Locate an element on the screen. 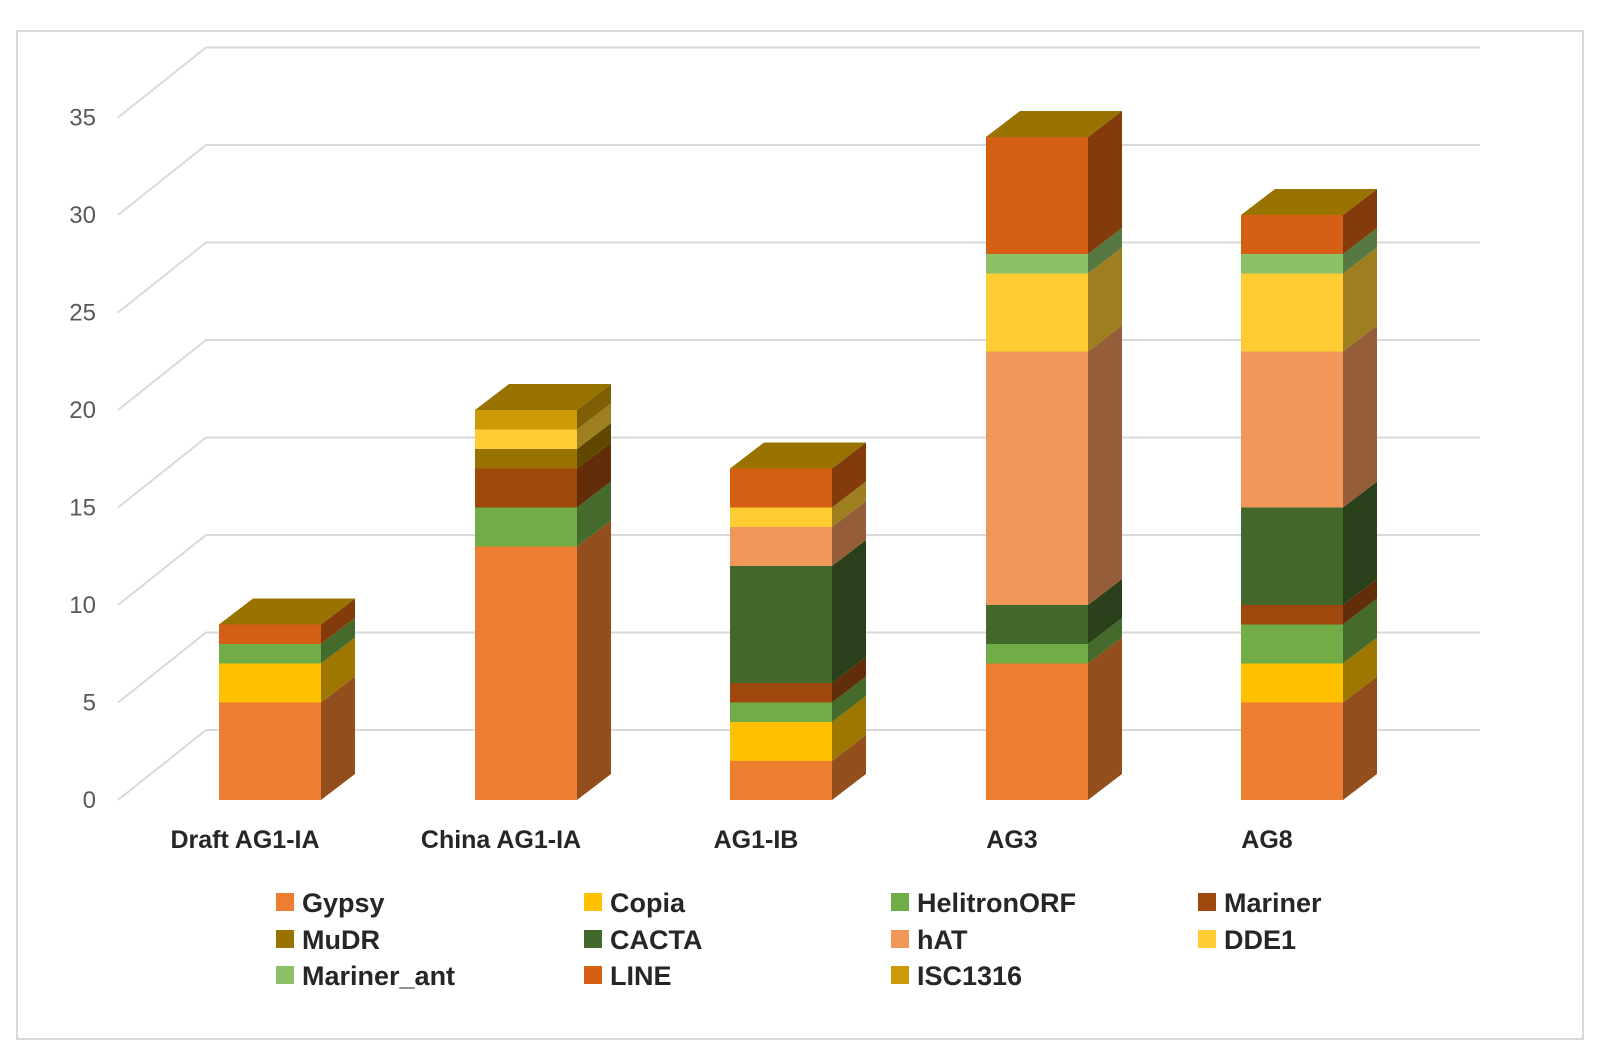 Image resolution: width=1602 pixels, height=1056 pixels. legend-item-Gypsy: Gypsy is located at coordinates (330, 903).